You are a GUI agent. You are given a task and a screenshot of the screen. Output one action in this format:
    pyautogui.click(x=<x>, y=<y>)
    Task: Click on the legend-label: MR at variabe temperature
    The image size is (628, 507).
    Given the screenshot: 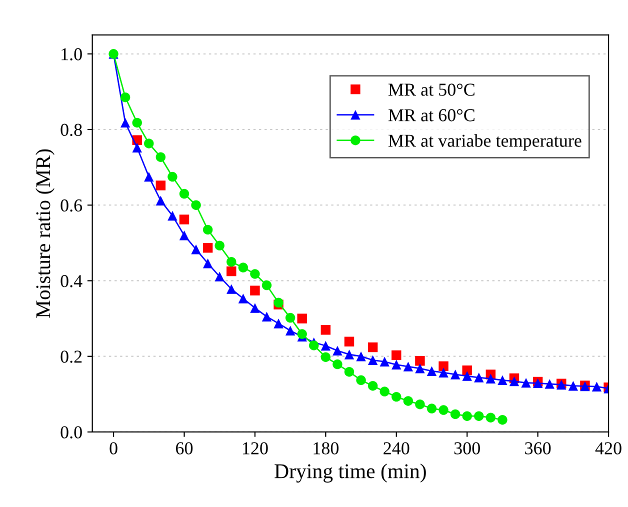 What is the action you would take?
    pyautogui.click(x=485, y=142)
    